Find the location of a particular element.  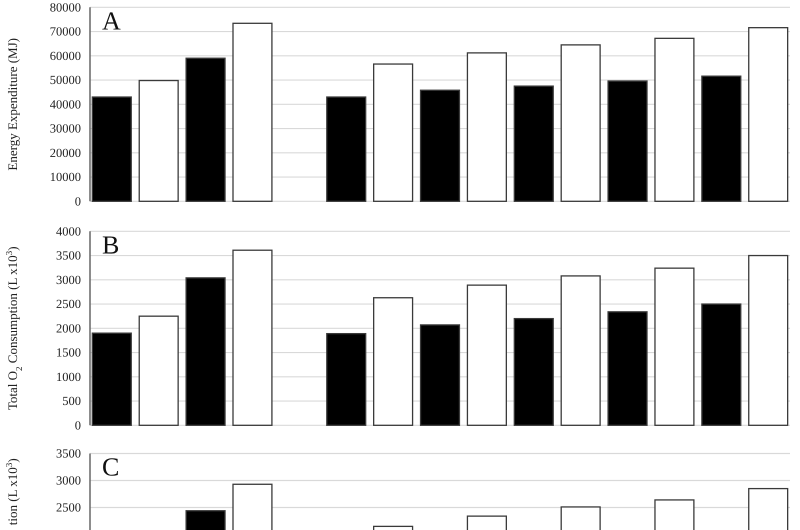

y-tick-label: 70000 is located at coordinates (65, 31).